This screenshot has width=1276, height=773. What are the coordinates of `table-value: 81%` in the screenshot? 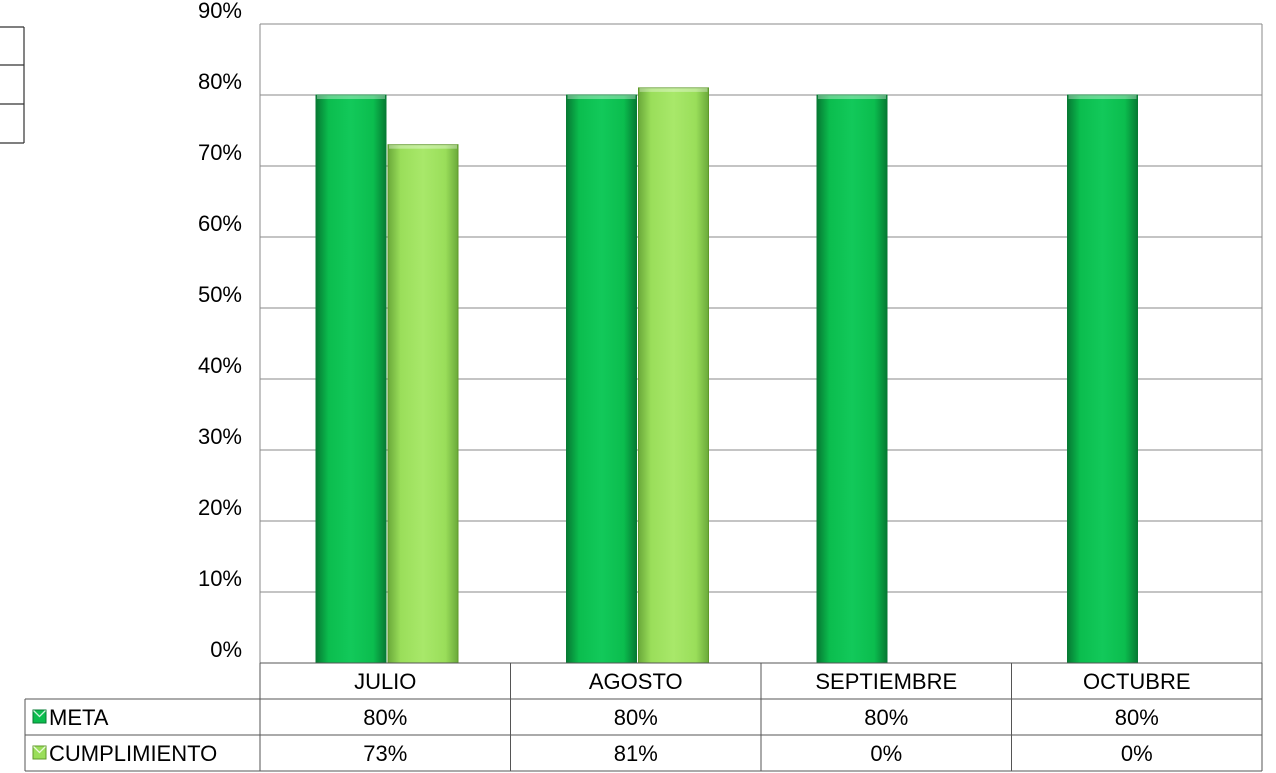 It's located at (636, 753).